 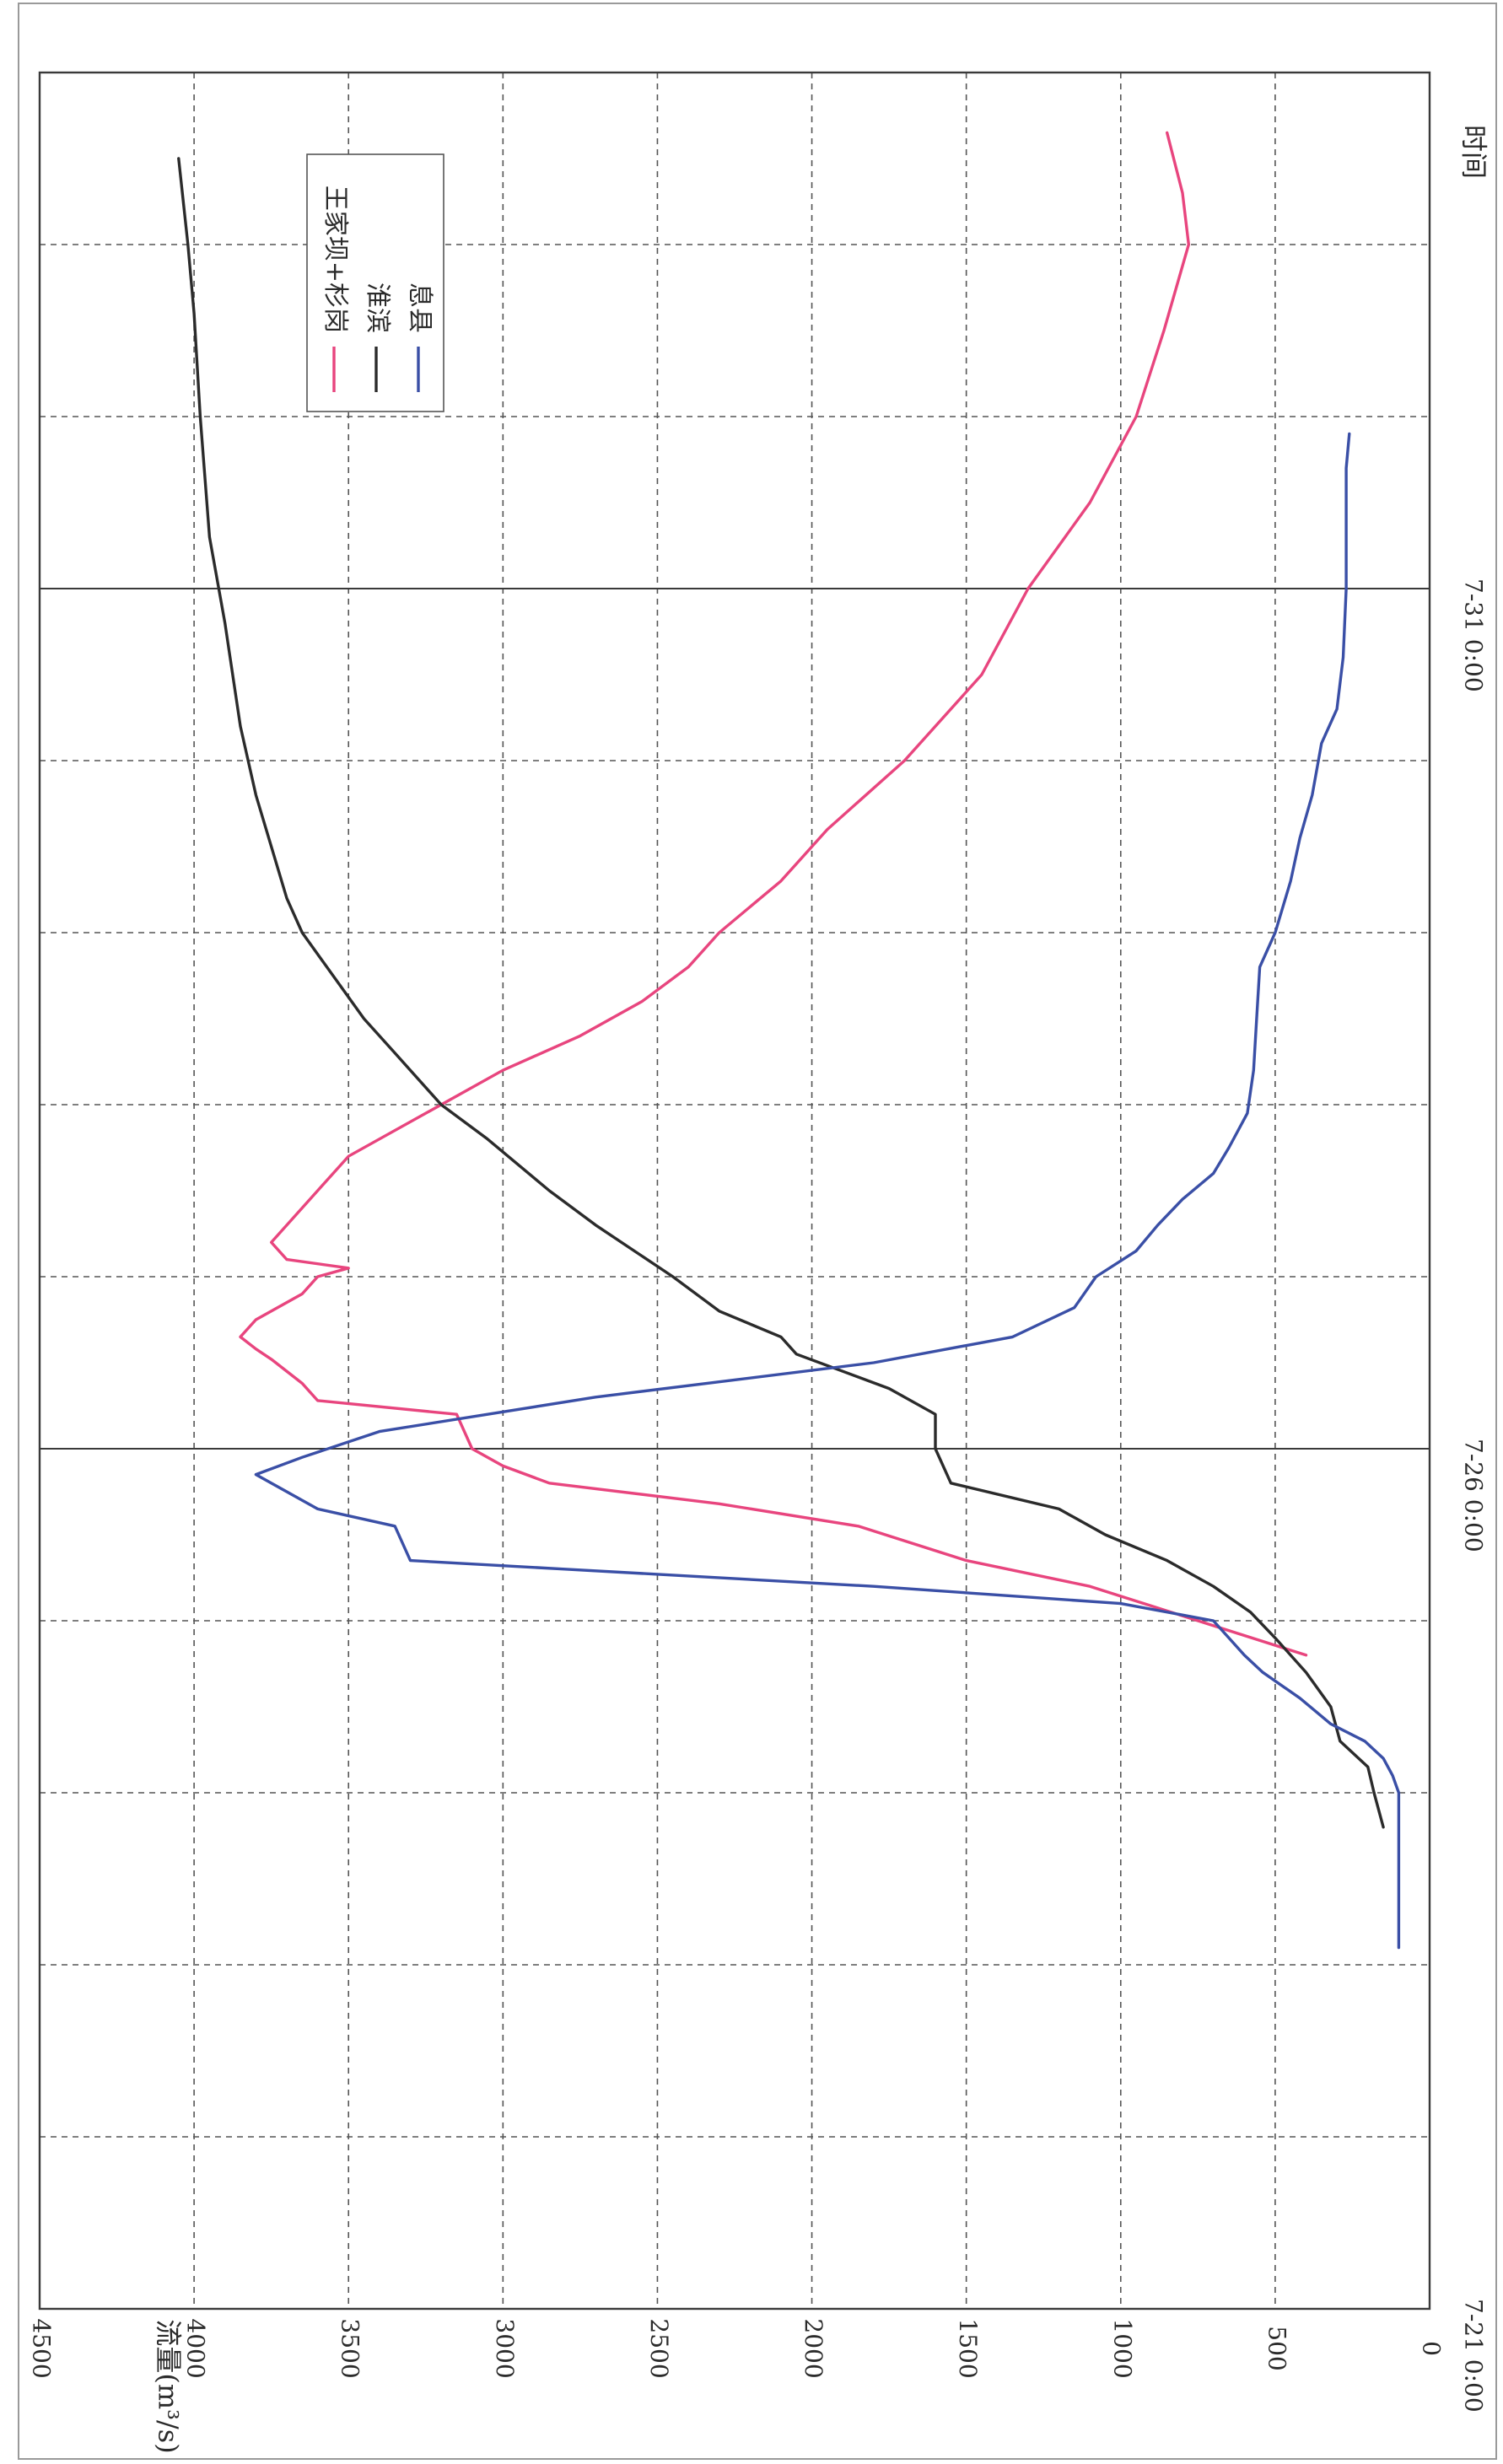 I want to click on x-tick-label-group: 7-31 0:00, so click(x=1474, y=635).